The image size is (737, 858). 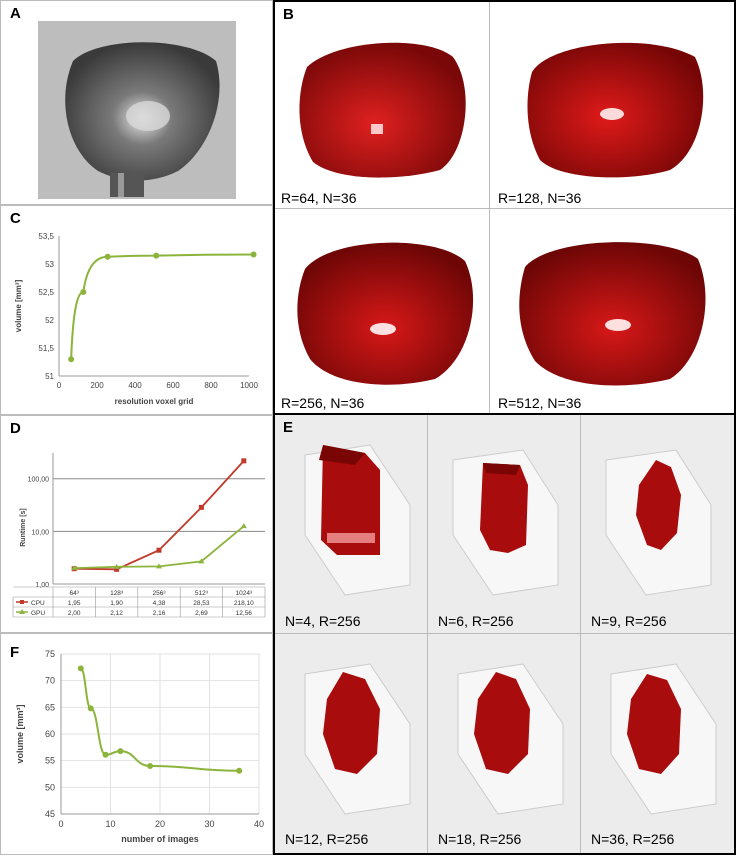 What do you see at coordinates (74, 593) in the screenshot?
I see `table-header-cell: 64³` at bounding box center [74, 593].